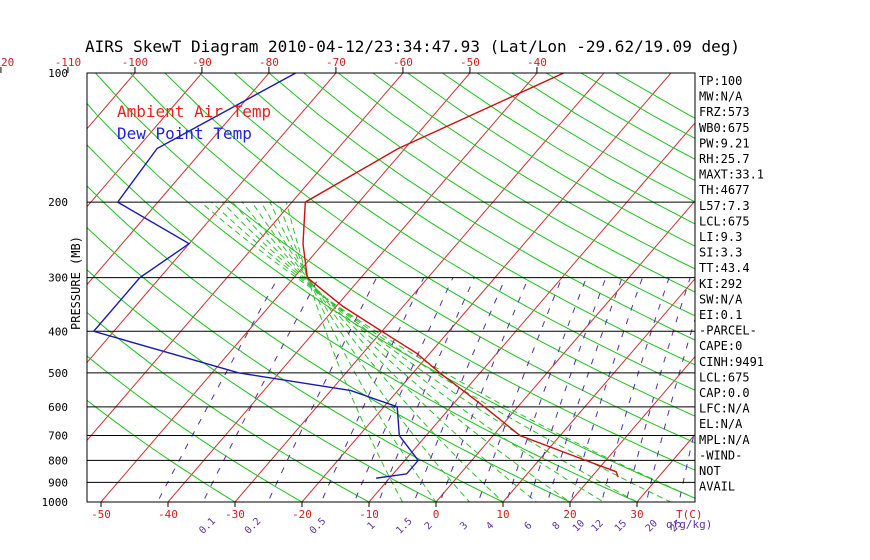  I want to click on stability-index-label: LCL:675, so click(724, 221).